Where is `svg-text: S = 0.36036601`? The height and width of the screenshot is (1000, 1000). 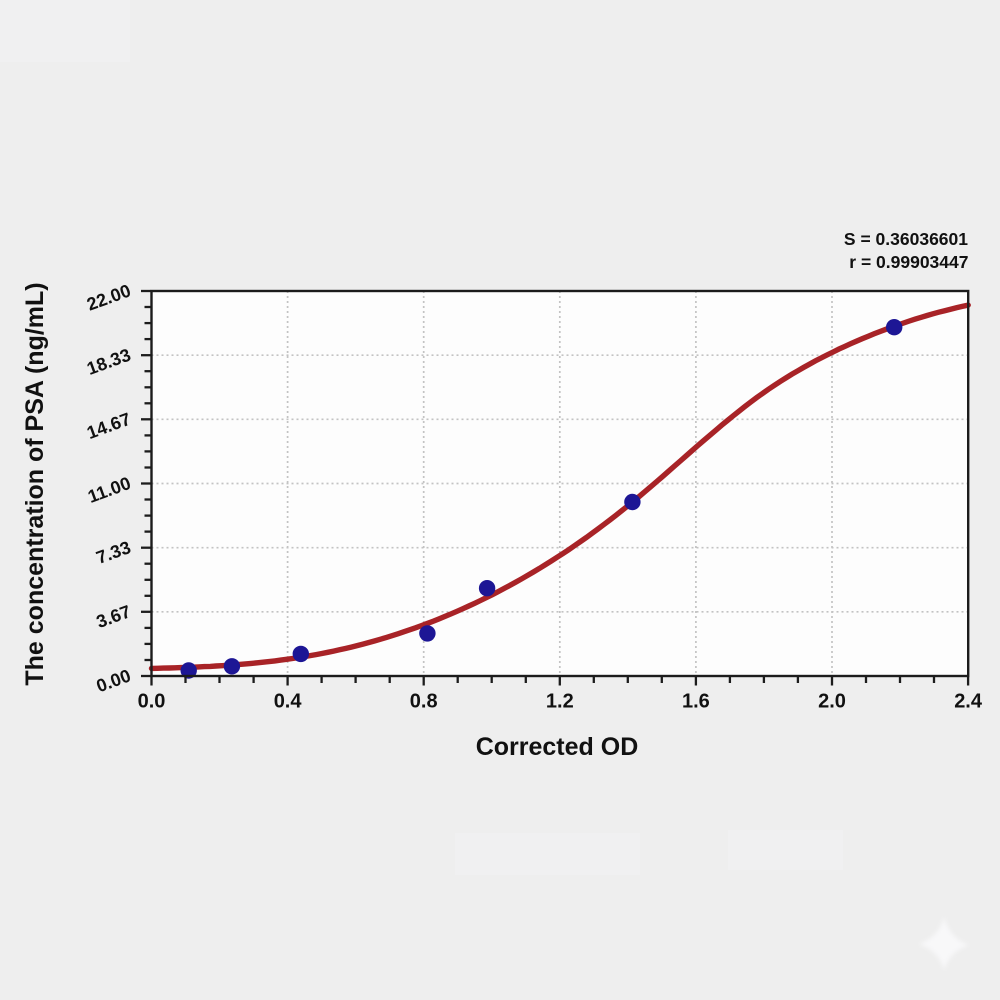 svg-text: S = 0.36036601 is located at coordinates (906, 239).